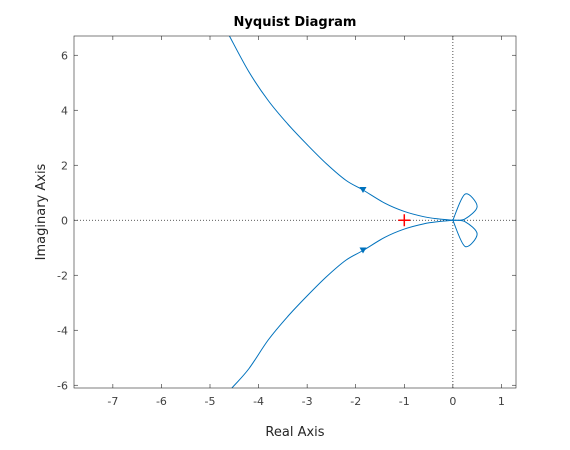 The width and height of the screenshot is (570, 450). What do you see at coordinates (161, 401) in the screenshot?
I see `x-tick-label: -6` at bounding box center [161, 401].